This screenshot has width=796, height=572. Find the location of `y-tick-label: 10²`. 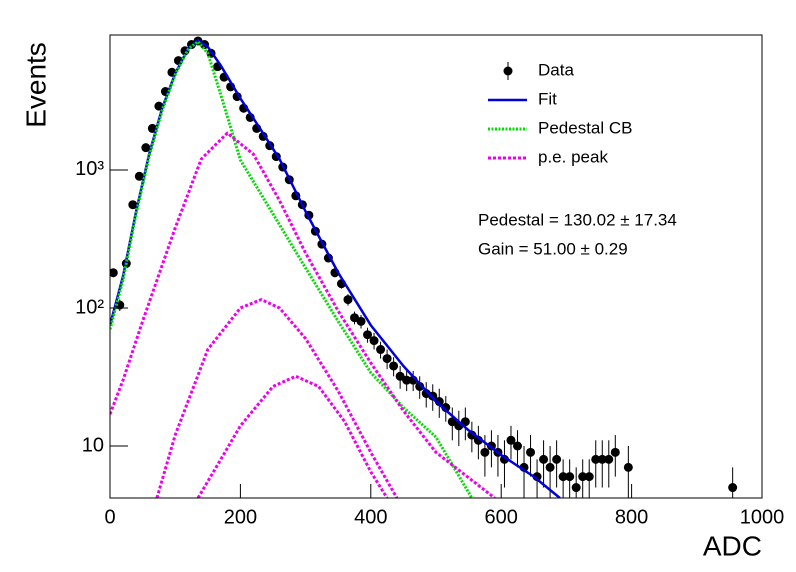

y-tick-label: 10² is located at coordinates (89, 307).